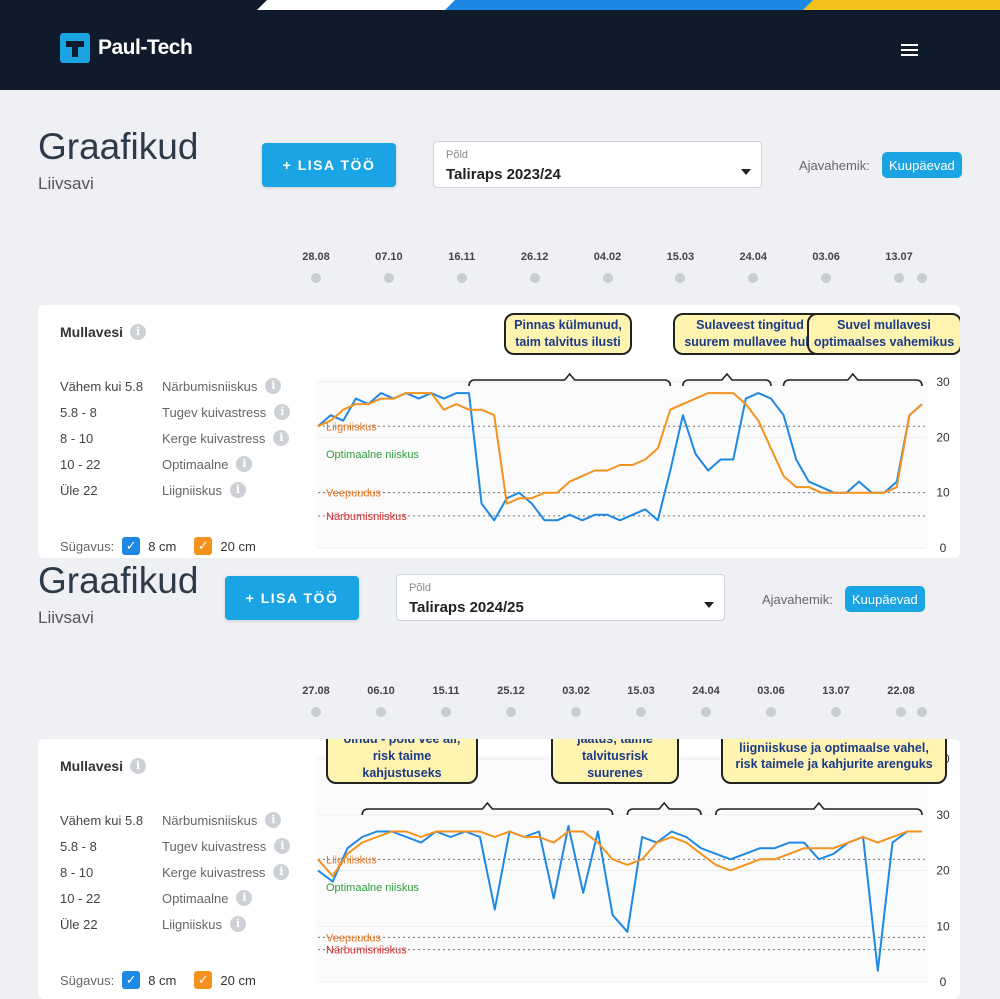 This screenshot has width=1000, height=999. What do you see at coordinates (366, 517) in the screenshot?
I see `threshold-label: Närbumisniiskus` at bounding box center [366, 517].